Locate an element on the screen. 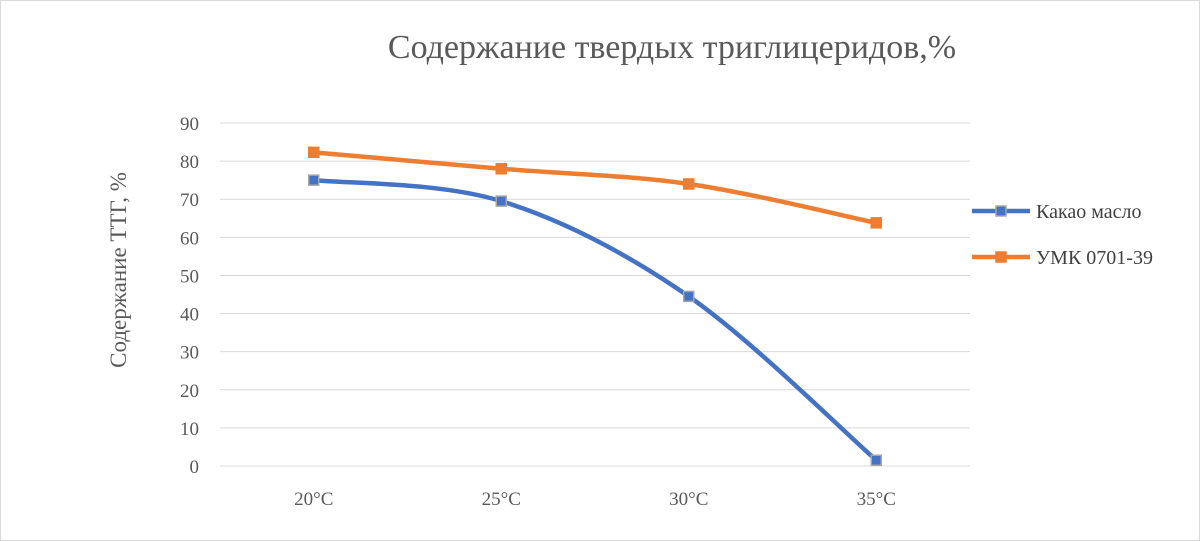 This screenshot has width=1200, height=541. y-tick-label: 60 is located at coordinates (189, 238).